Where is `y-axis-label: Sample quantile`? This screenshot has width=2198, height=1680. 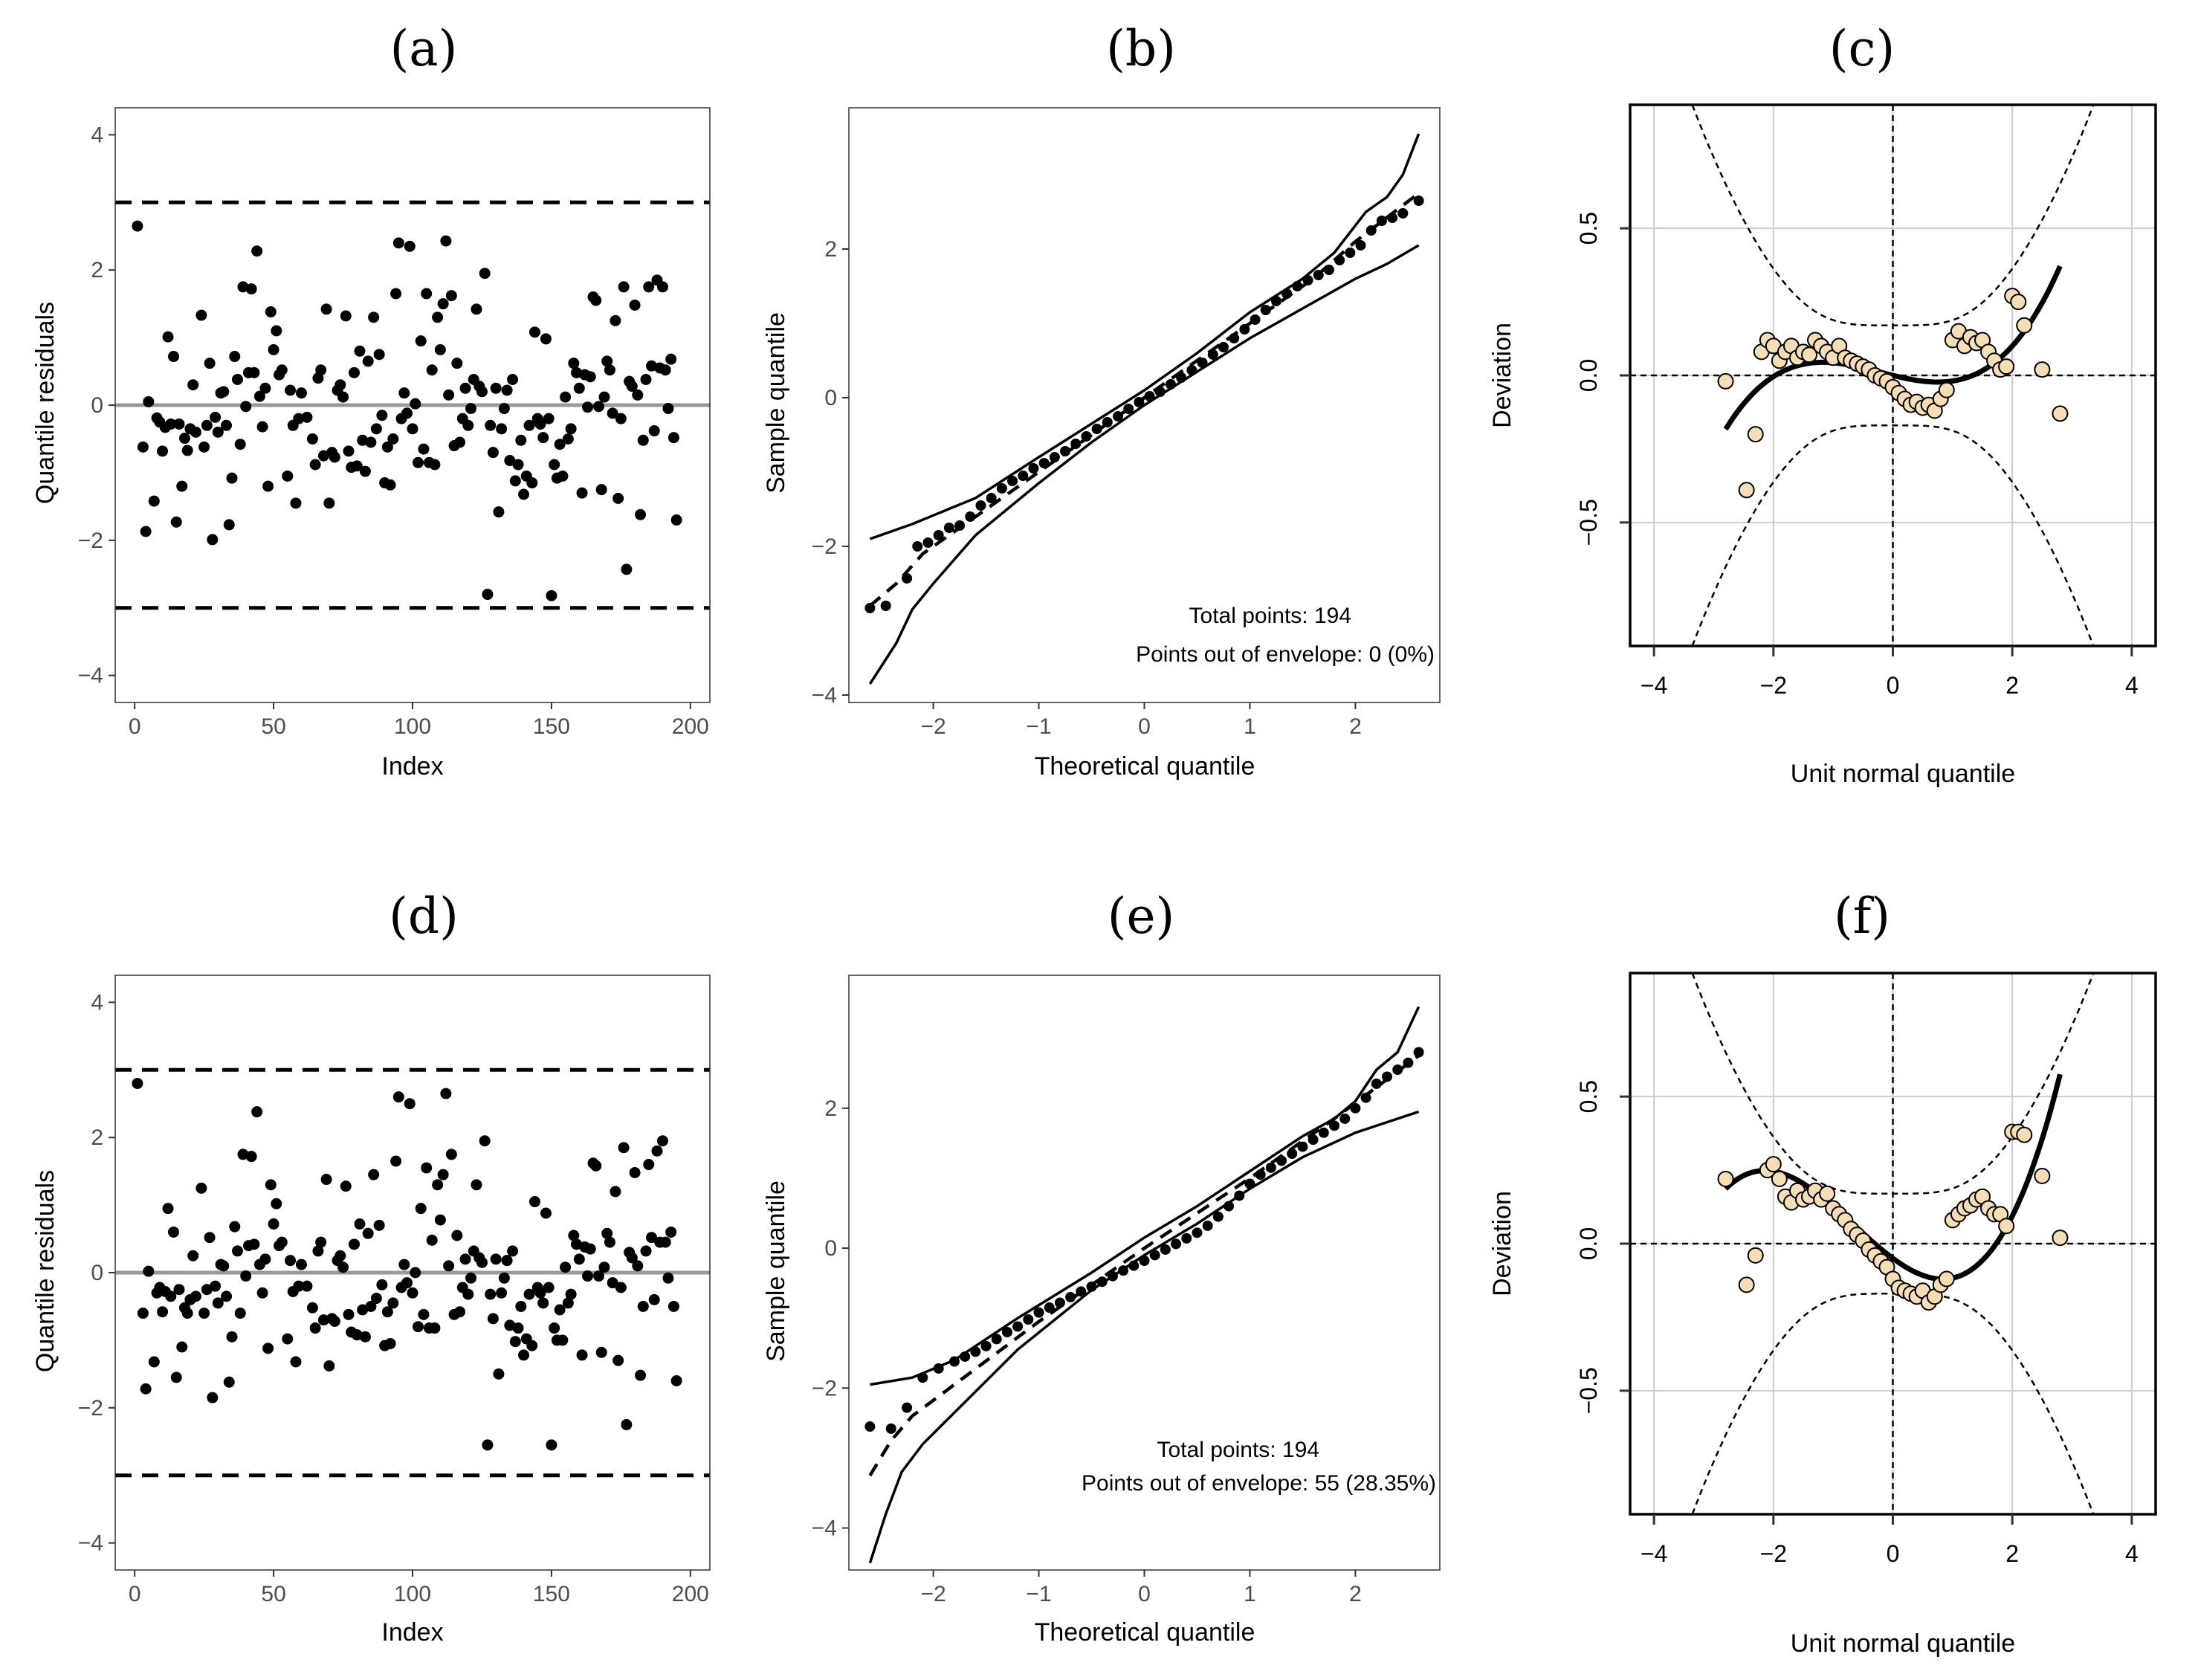
y-axis-label: Sample quantile is located at coordinates (776, 403).